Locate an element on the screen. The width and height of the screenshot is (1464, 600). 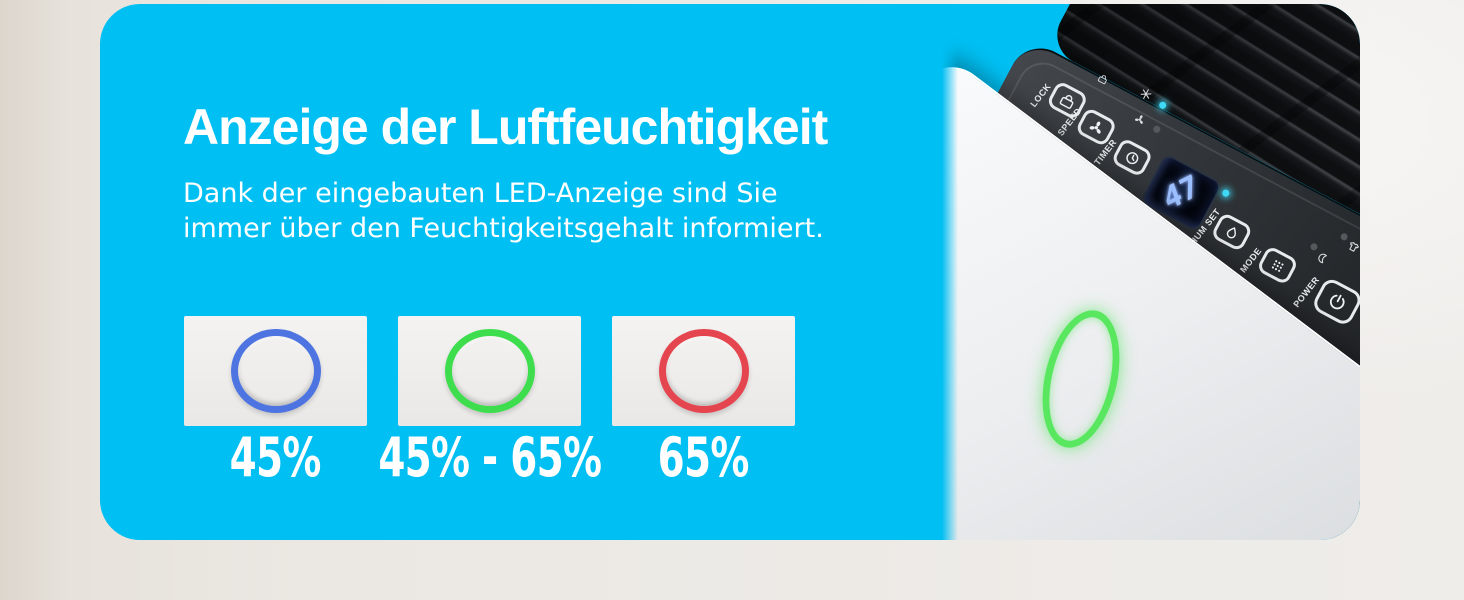
humidity-indicator-row: 45% 45% - 65% 65% is located at coordinates (489, 402).